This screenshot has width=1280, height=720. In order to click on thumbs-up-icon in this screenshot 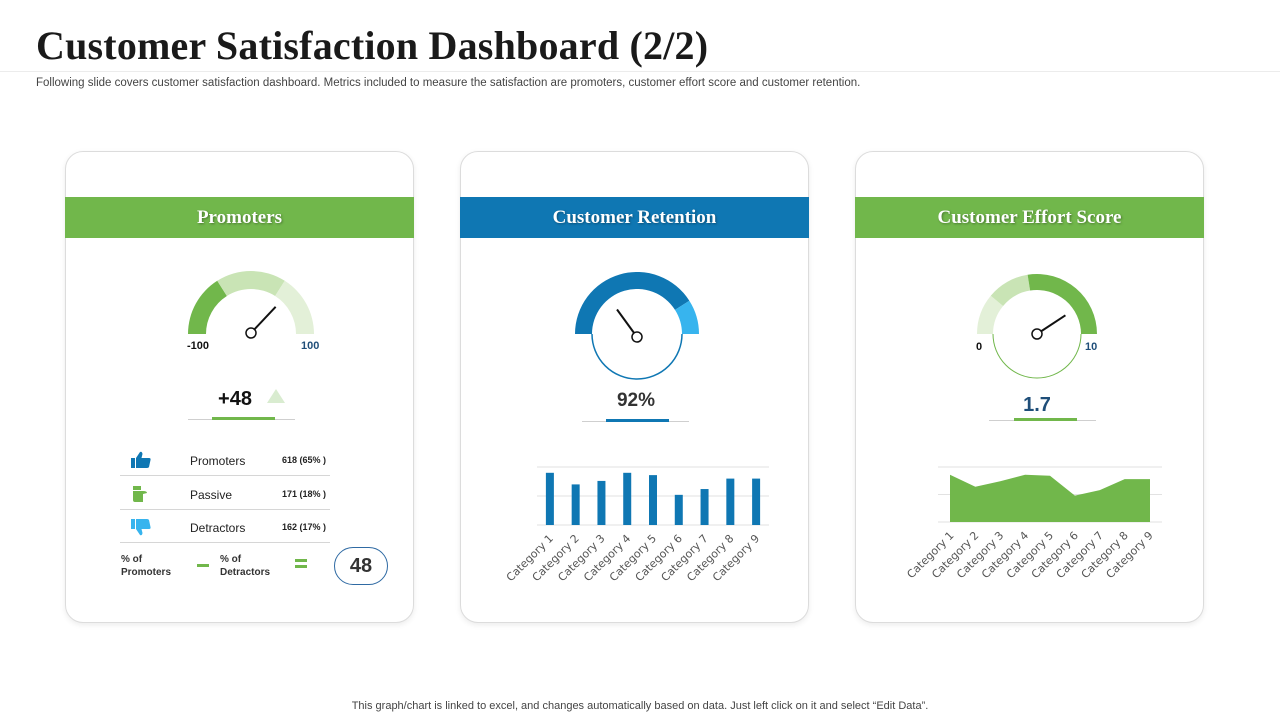, I will do `click(141, 459)`.